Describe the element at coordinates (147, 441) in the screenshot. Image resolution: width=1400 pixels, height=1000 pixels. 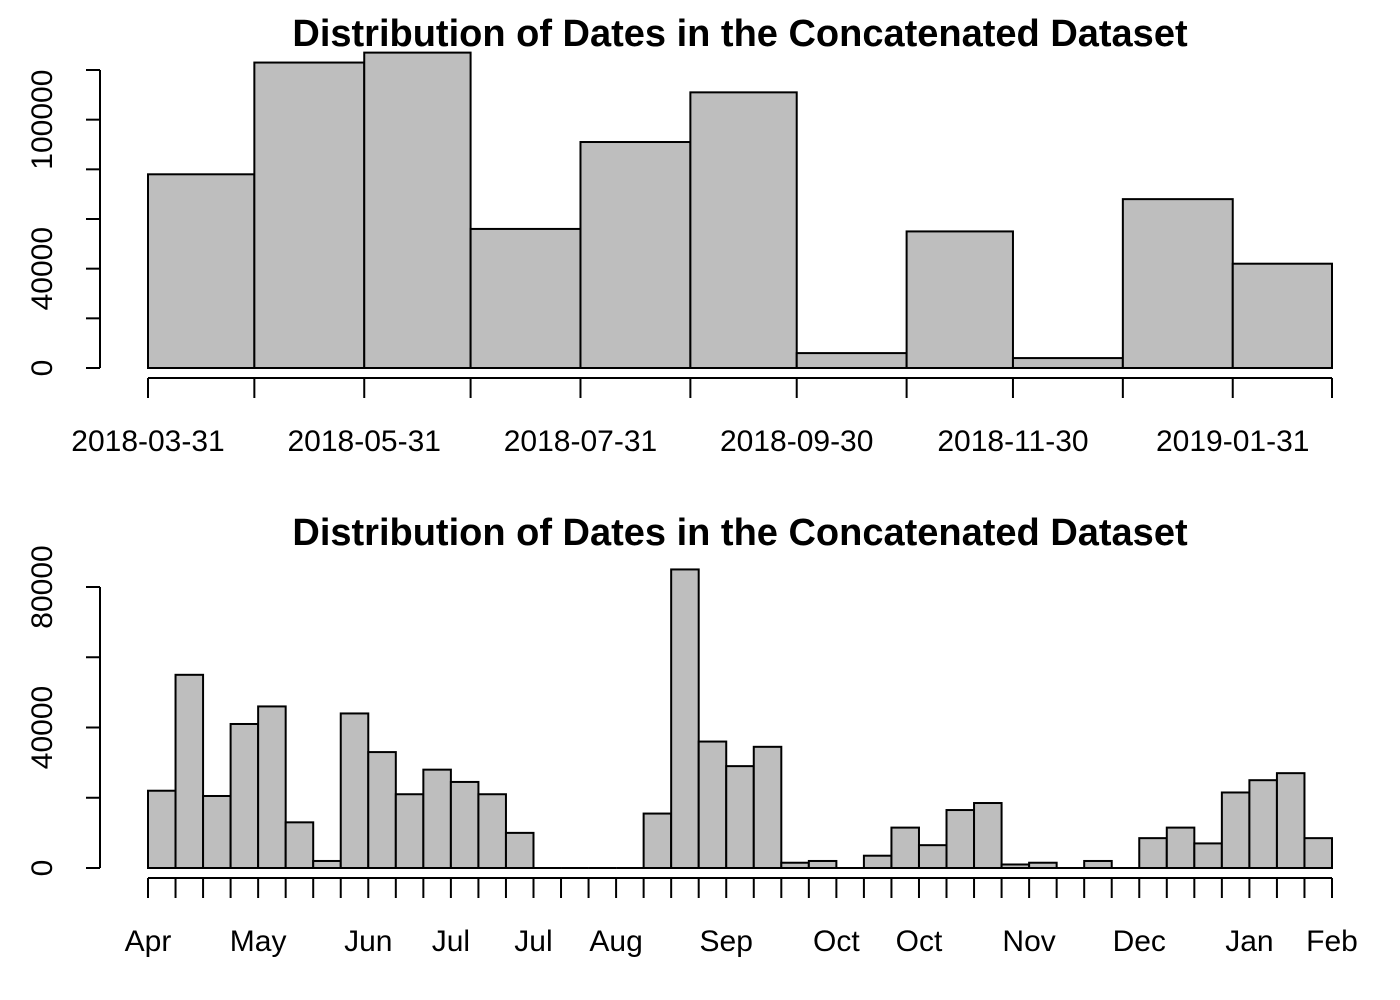
I see `top-x-tick-label-0: 2018-03-31` at that location.